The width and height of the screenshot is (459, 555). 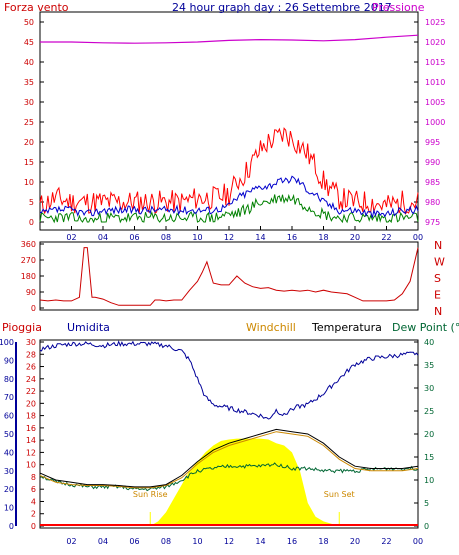 What do you see at coordinates (31, 202) in the screenshot?
I see `wind-tick-label: 5` at bounding box center [31, 202].